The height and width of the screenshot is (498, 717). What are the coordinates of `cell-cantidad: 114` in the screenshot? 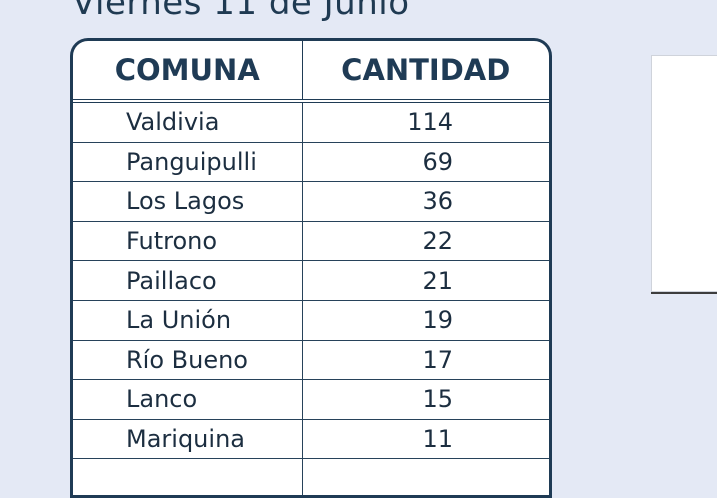 It's located at (425, 122).